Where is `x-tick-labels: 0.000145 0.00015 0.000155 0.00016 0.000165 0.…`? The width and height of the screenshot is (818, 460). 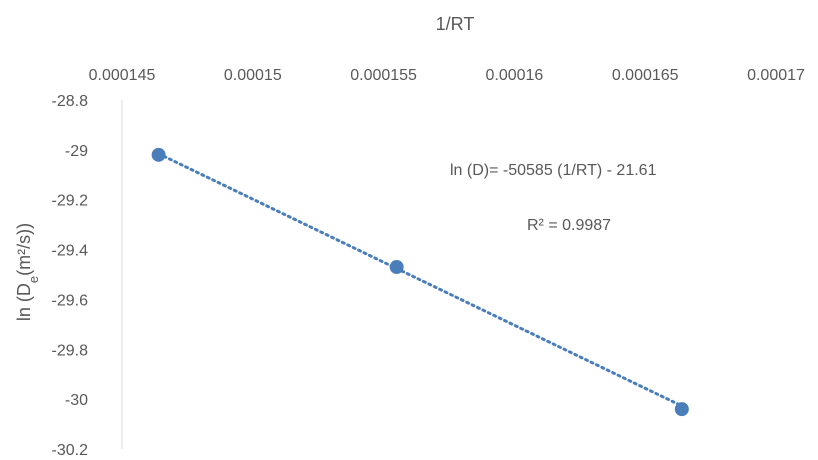 x-tick-labels: 0.000145 0.00015 0.000155 0.00016 0.000165 0.… is located at coordinates (447, 75).